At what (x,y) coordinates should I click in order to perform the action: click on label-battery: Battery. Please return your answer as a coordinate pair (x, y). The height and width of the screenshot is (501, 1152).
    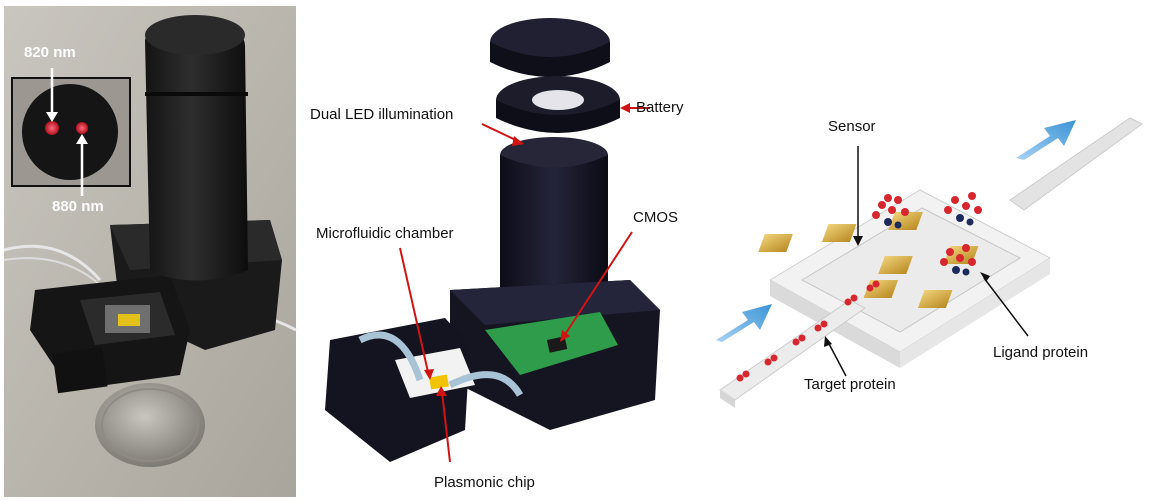
    Looking at the image, I should click on (660, 107).